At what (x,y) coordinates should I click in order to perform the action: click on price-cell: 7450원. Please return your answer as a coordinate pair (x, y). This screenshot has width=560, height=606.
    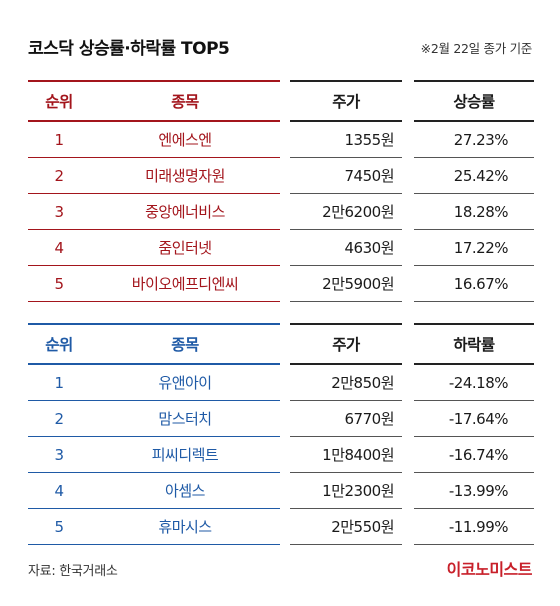
    Looking at the image, I should click on (346, 175).